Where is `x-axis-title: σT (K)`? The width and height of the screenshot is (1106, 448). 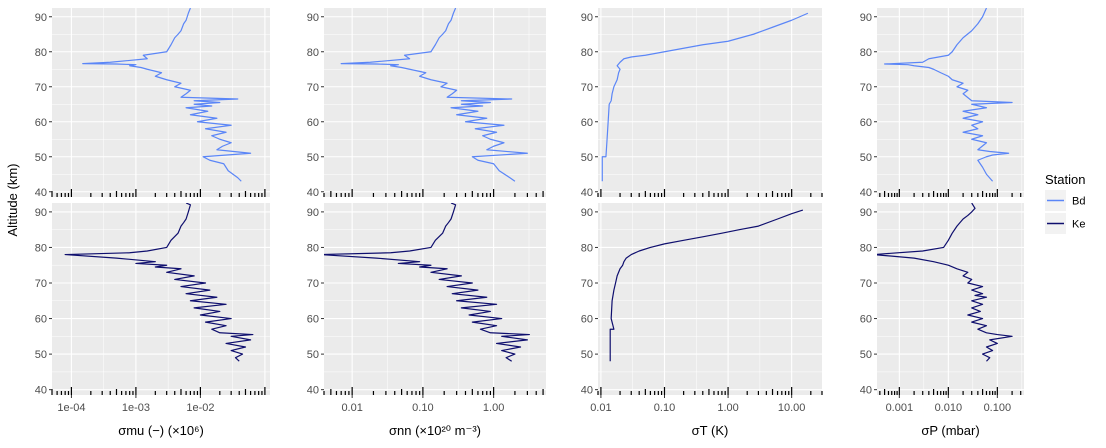 x-axis-title: σT (K) is located at coordinates (710, 430).